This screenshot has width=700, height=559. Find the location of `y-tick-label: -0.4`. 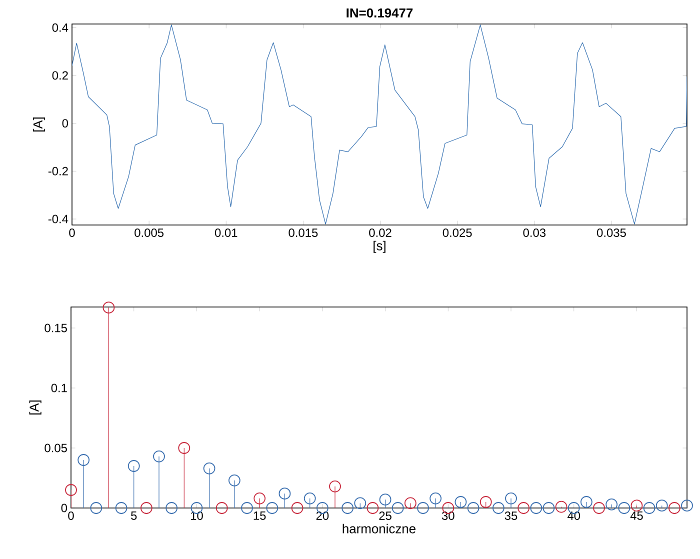

y-tick-label: -0.4 is located at coordinates (58, 219).